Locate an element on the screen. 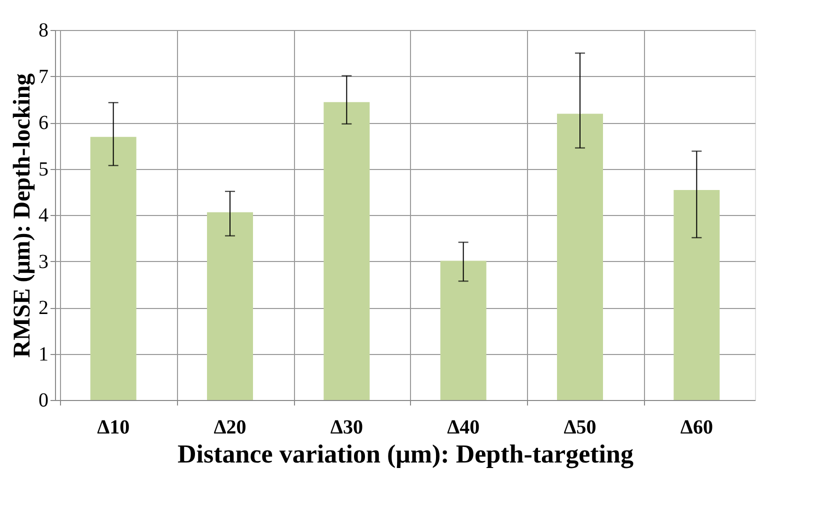 The height and width of the screenshot is (513, 821). y-tick-label: 7 is located at coordinates (43, 77).